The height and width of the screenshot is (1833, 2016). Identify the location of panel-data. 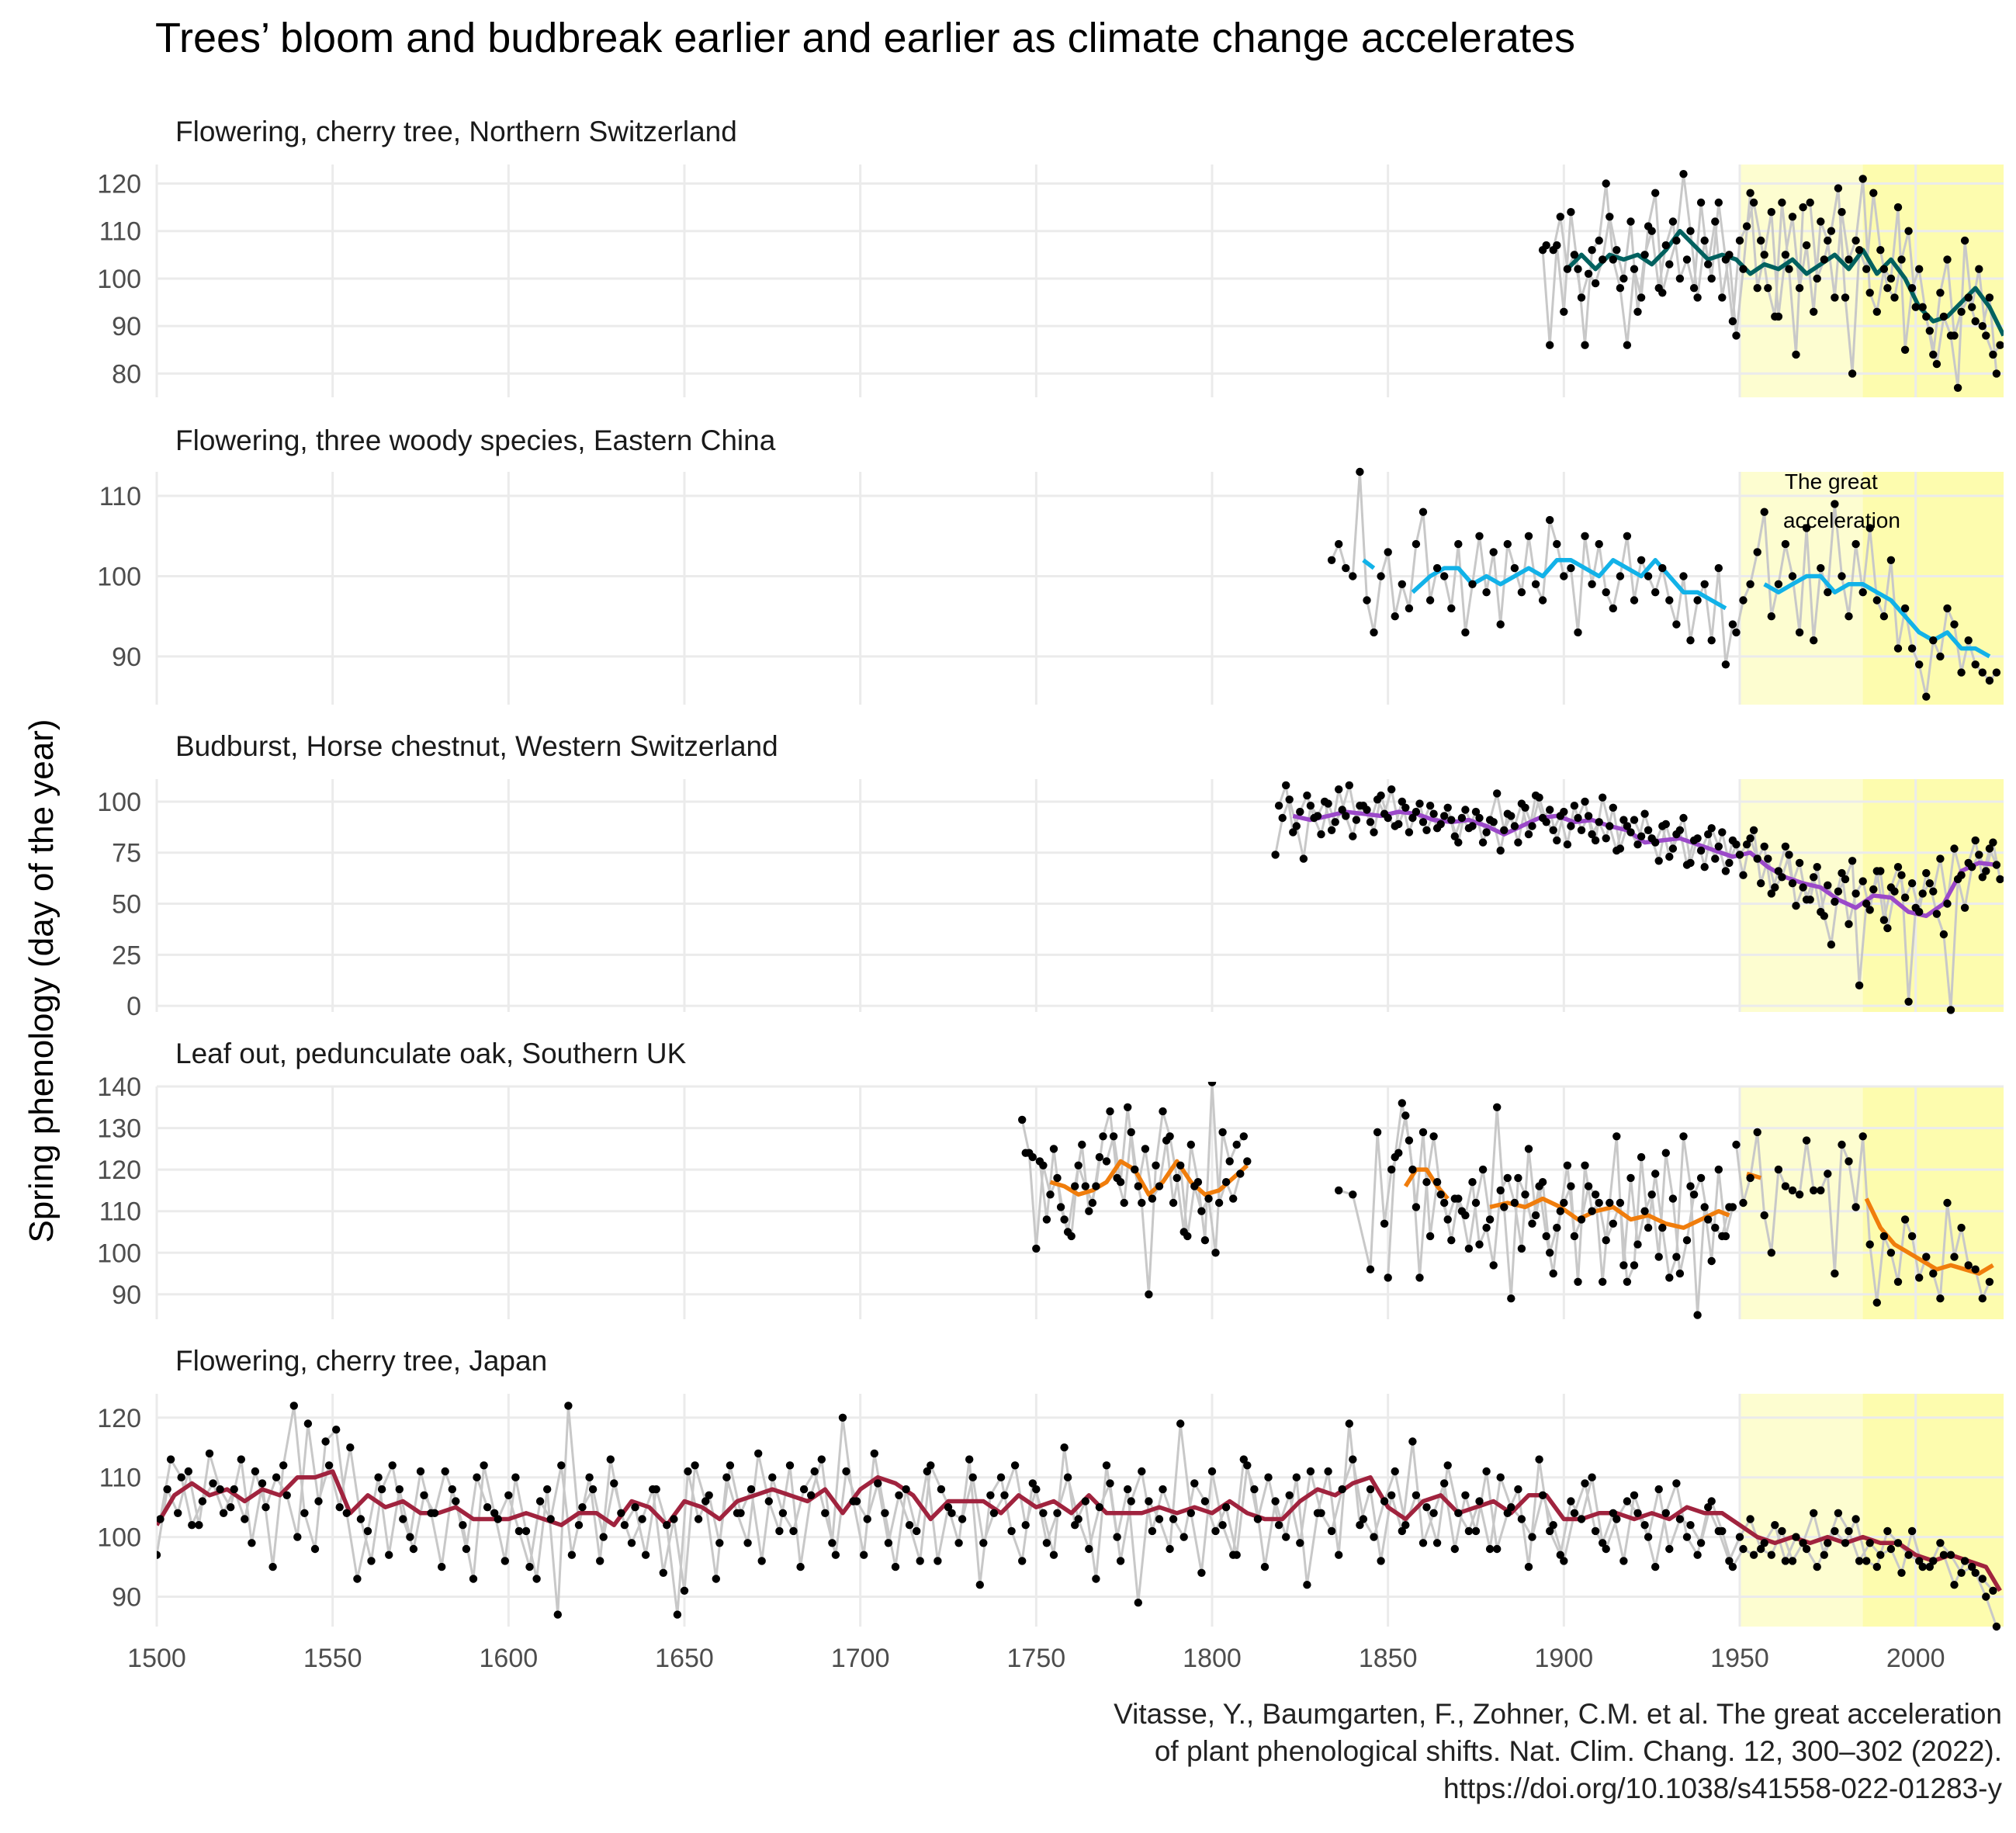
(1506, 1200).